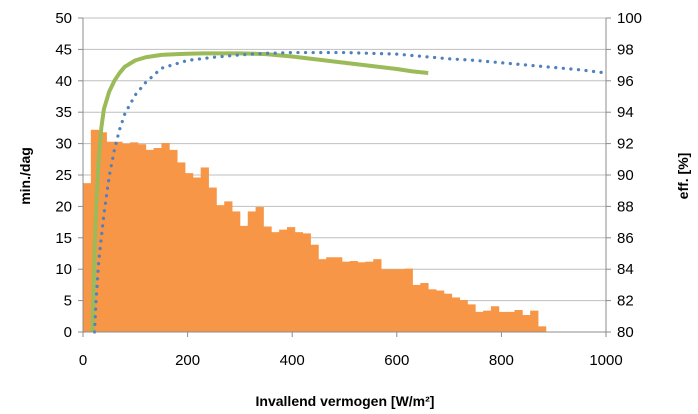 The height and width of the screenshot is (414, 698). Describe the element at coordinates (187, 360) in the screenshot. I see `x-tick-label-1: 200` at that location.